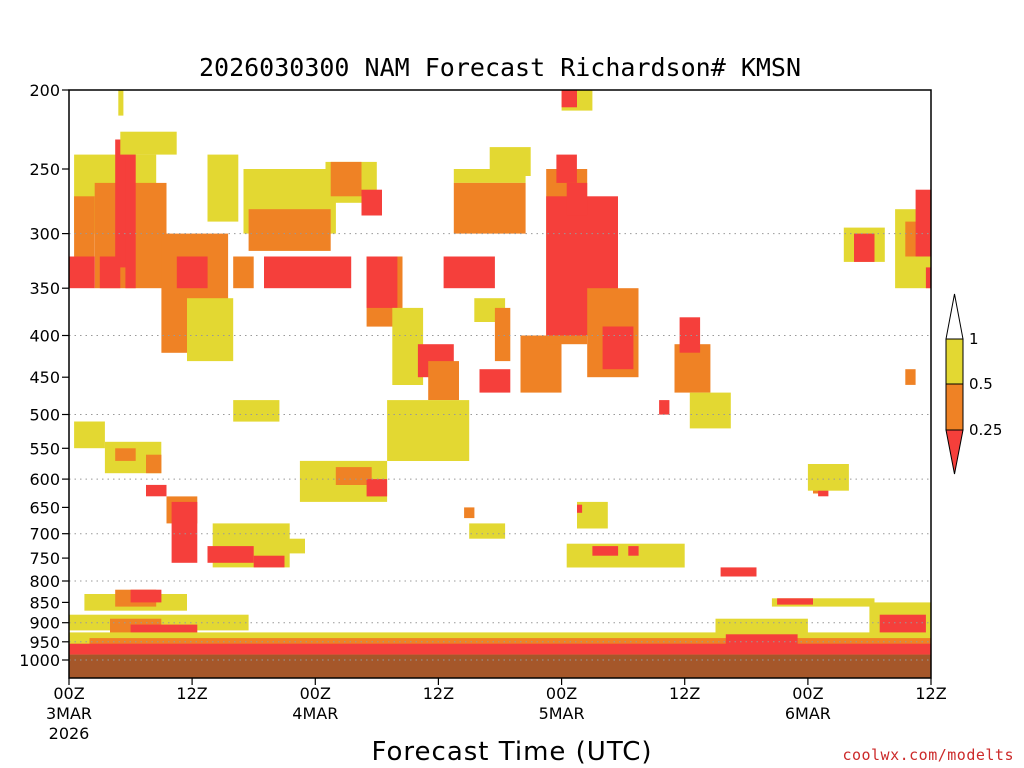 Image resolution: width=1024 pixels, height=768 pixels. Describe the element at coordinates (44, 623) in the screenshot. I see `y-tick-label-900: 900` at that location.